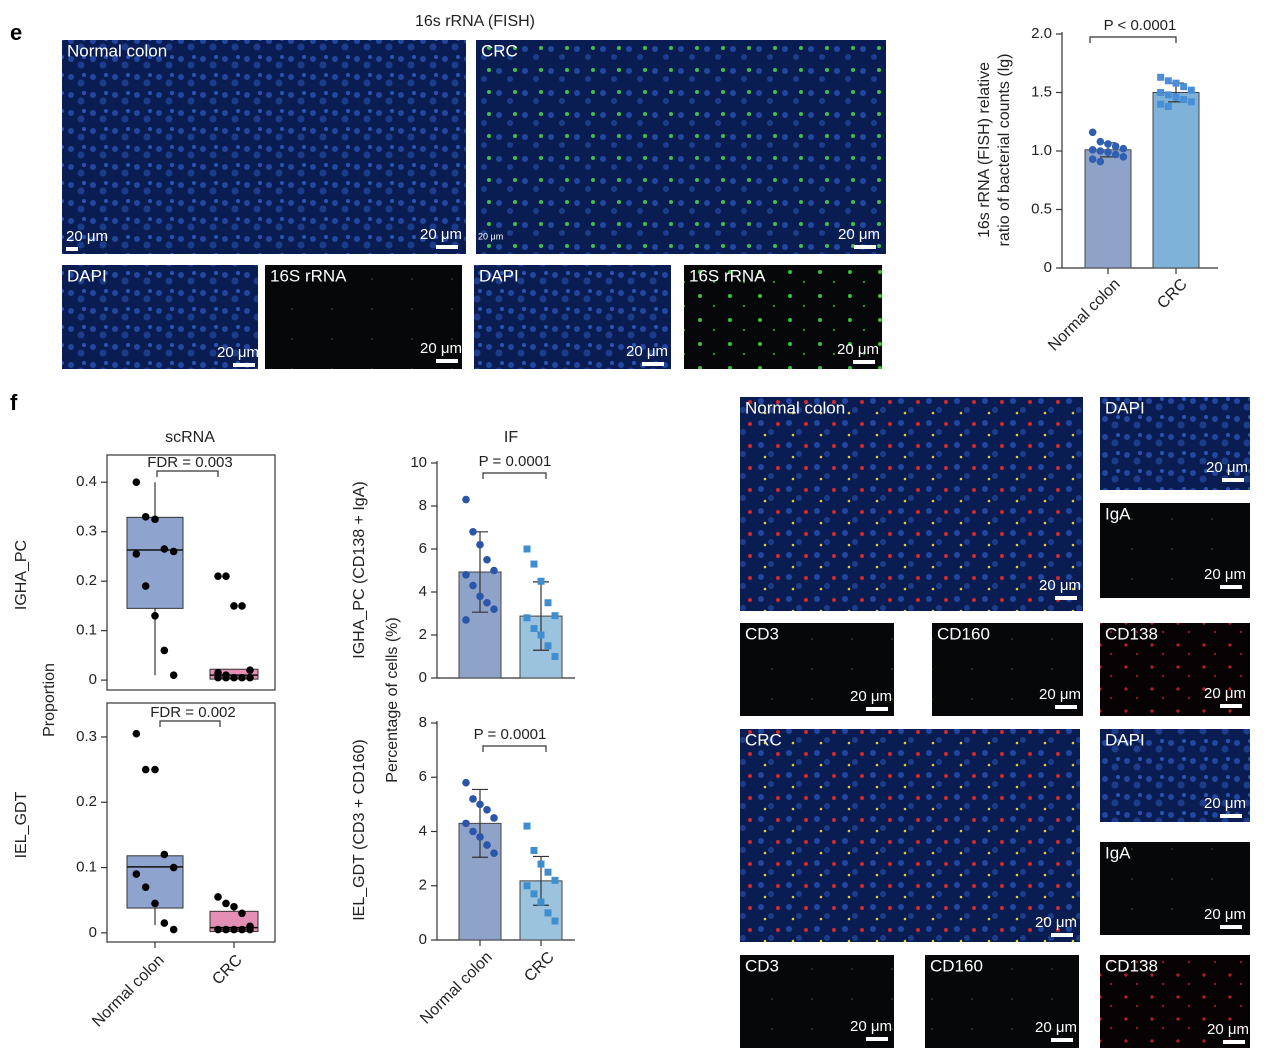 The image size is (1268, 1063). What do you see at coordinates (227, 970) in the screenshot?
I see `x-tick-label: CRC` at bounding box center [227, 970].